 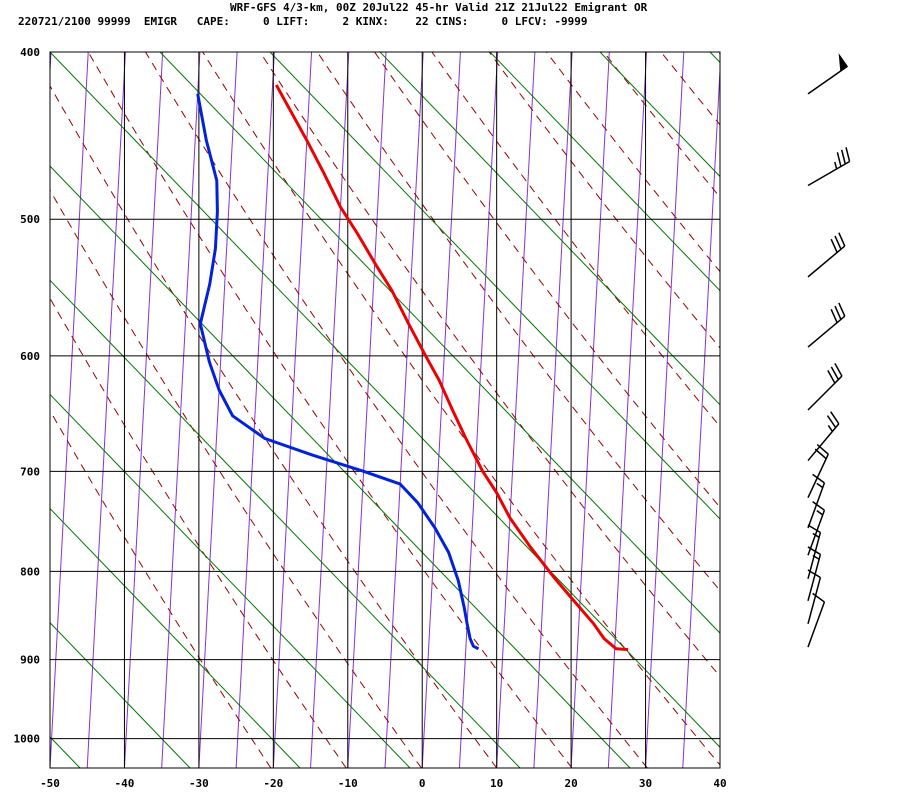 What do you see at coordinates (27, 739) in the screenshot?
I see `y-tick-label: 1000` at bounding box center [27, 739].